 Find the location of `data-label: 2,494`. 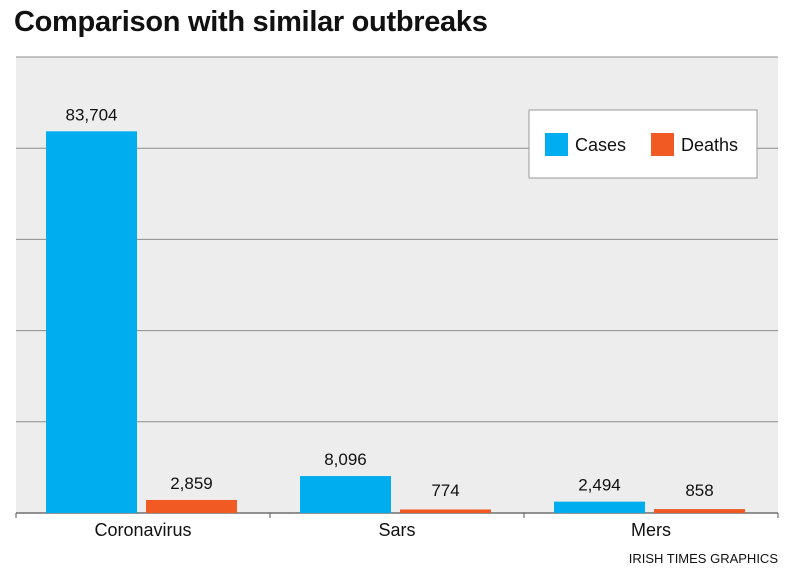

data-label: 2,494 is located at coordinates (599, 485).